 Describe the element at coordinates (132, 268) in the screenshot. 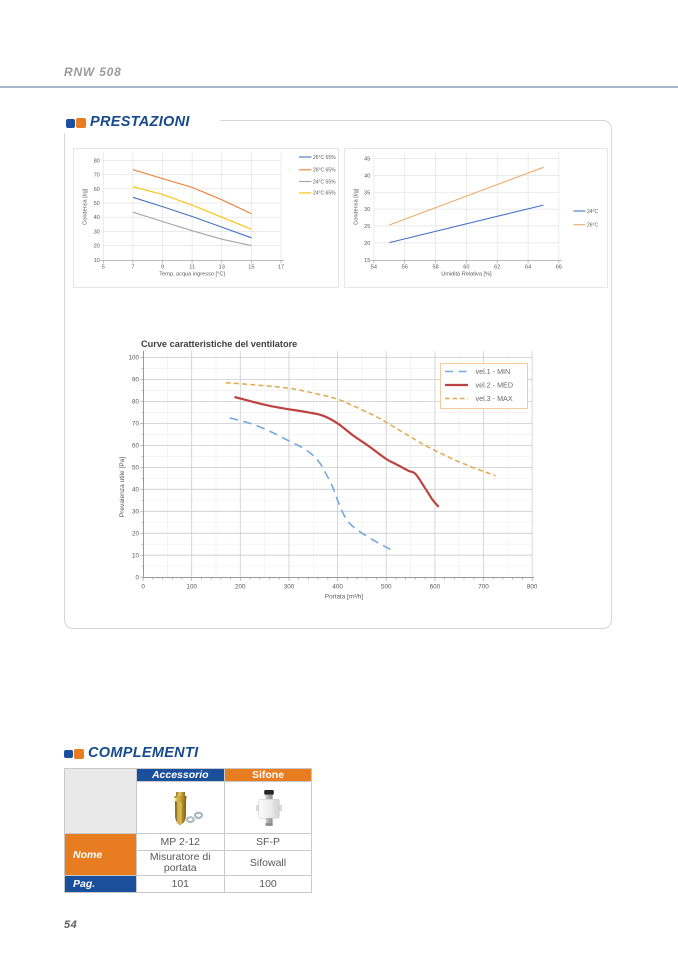

I see `svg-text: 7` at that location.